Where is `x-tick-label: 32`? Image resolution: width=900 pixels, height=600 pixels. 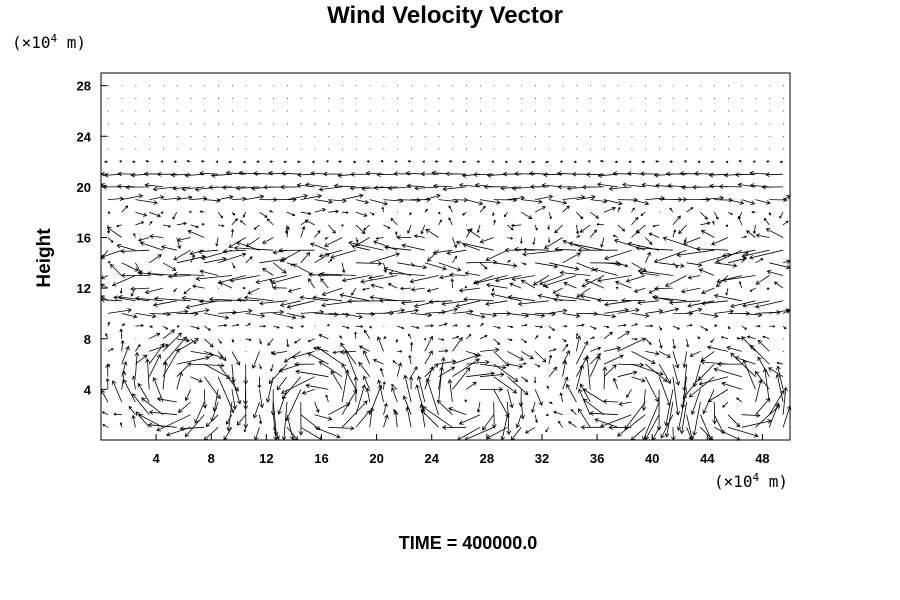 x-tick-label: 32 is located at coordinates (542, 458).